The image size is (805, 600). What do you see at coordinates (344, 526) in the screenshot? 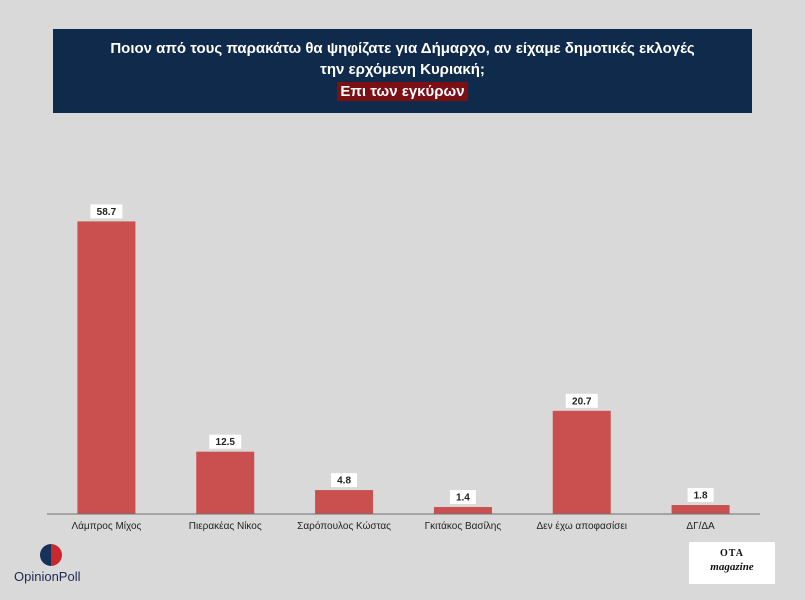
I see `category-label-2: Σαρόπουλος Κώστας` at bounding box center [344, 526].